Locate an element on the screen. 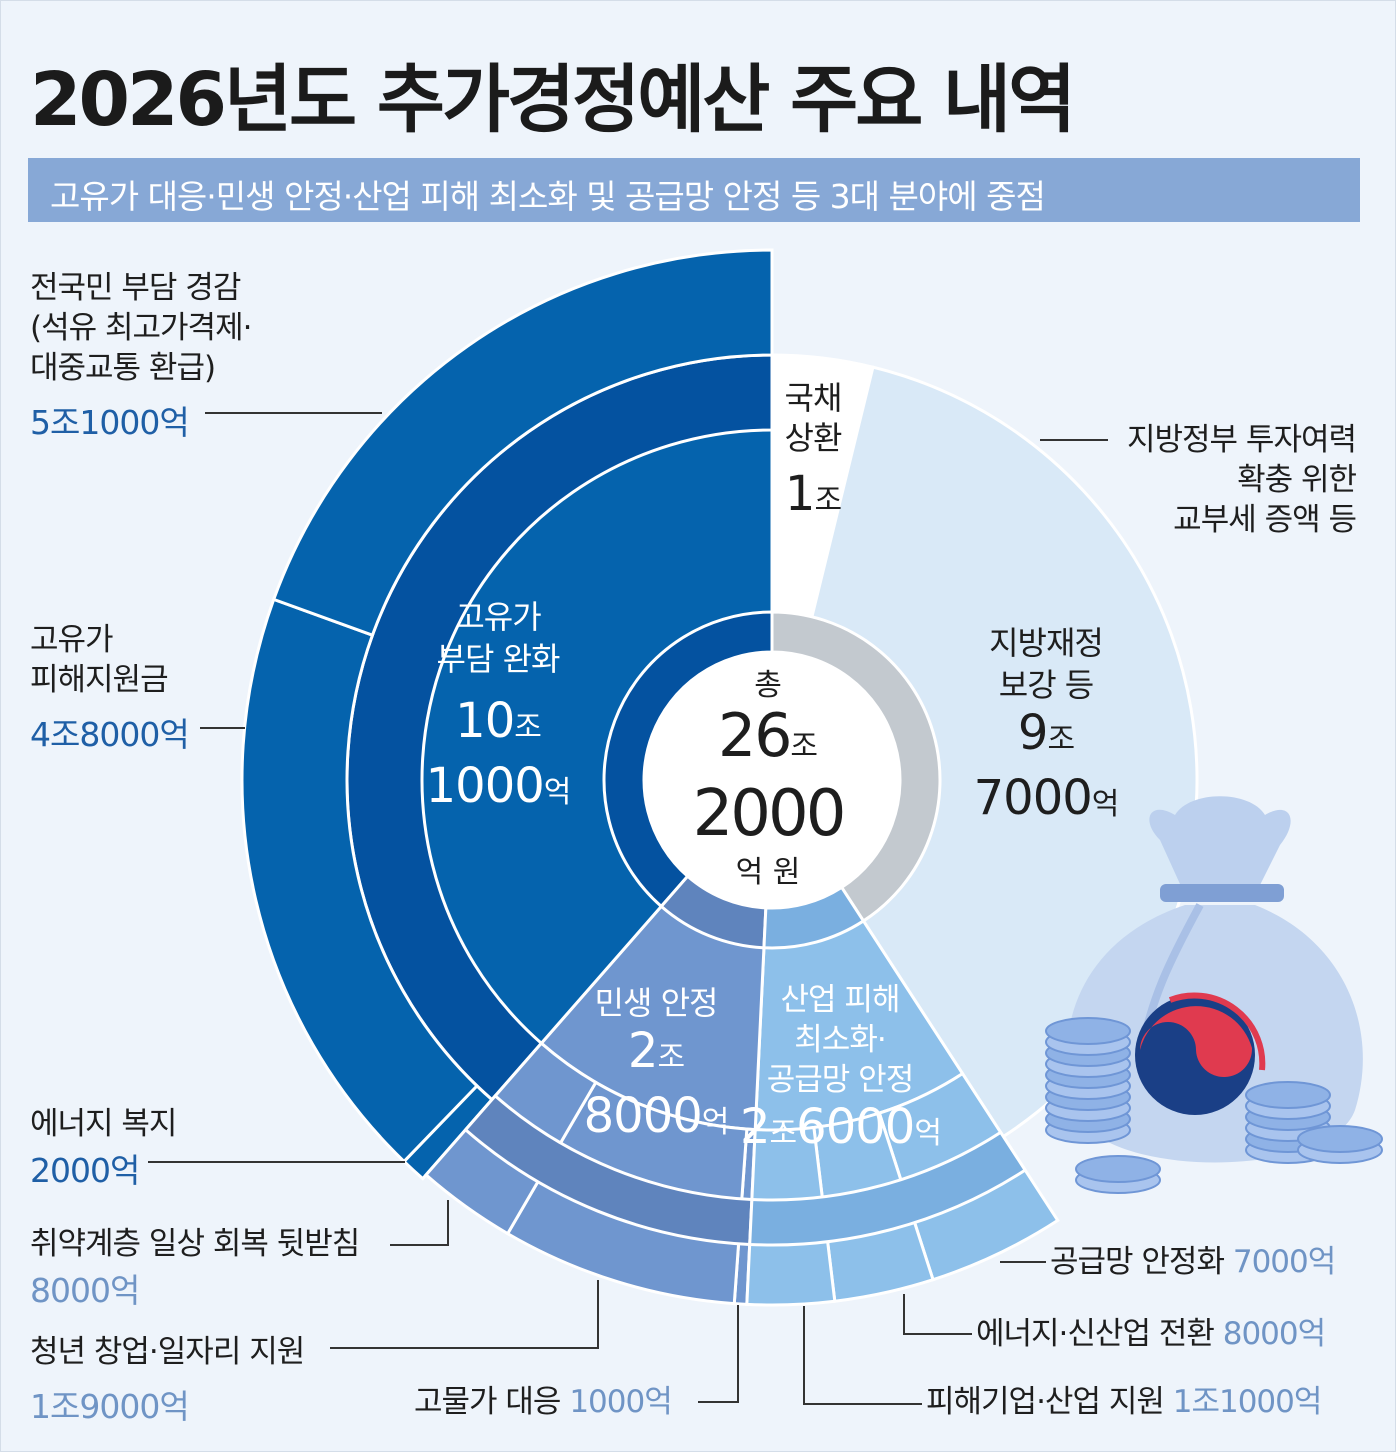  segment-label-oil: 고유가 부담 완화 10조 1000억 is located at coordinates (498, 710).